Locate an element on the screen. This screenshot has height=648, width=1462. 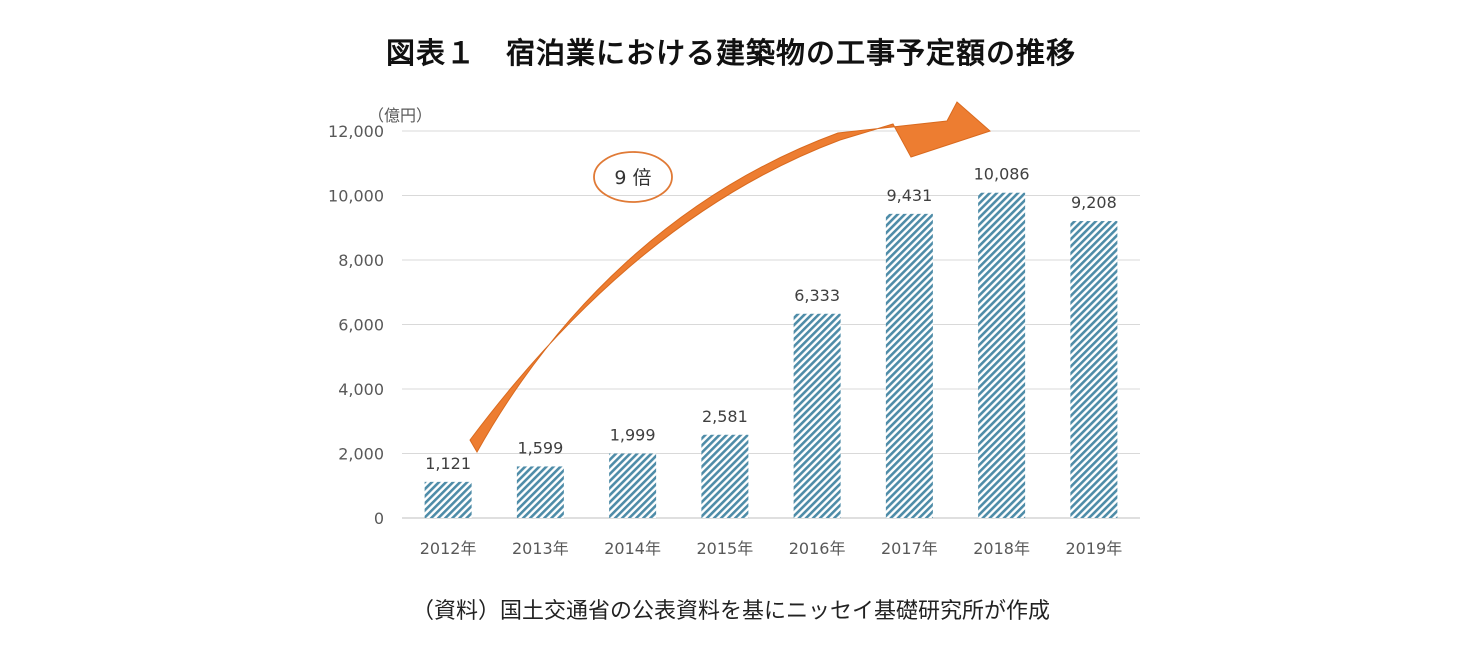
x-tick-label: 2018年 is located at coordinates (1001, 548).